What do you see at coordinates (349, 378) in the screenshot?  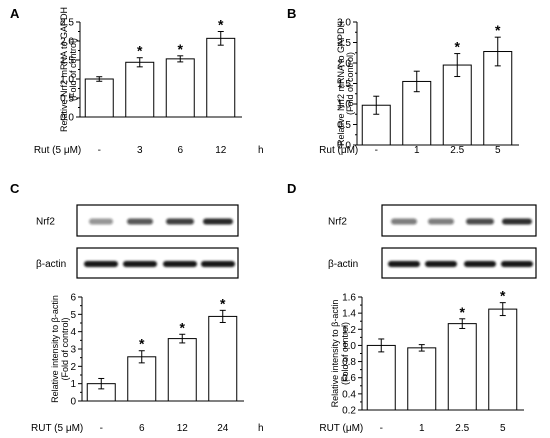 I see `y-tick-label: 0.6` at bounding box center [349, 378].